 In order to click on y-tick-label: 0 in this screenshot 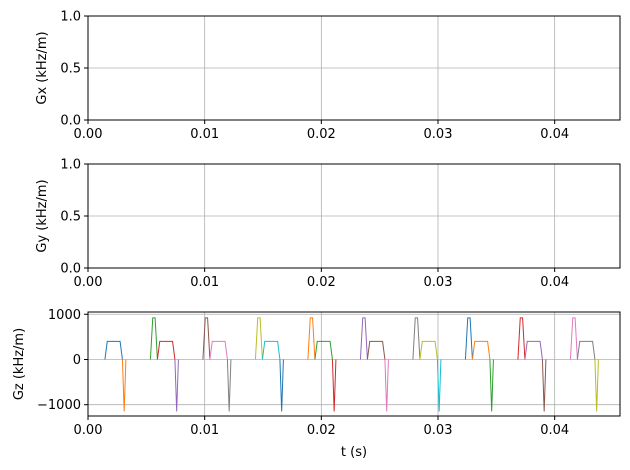, I will do `click(77, 360)`.